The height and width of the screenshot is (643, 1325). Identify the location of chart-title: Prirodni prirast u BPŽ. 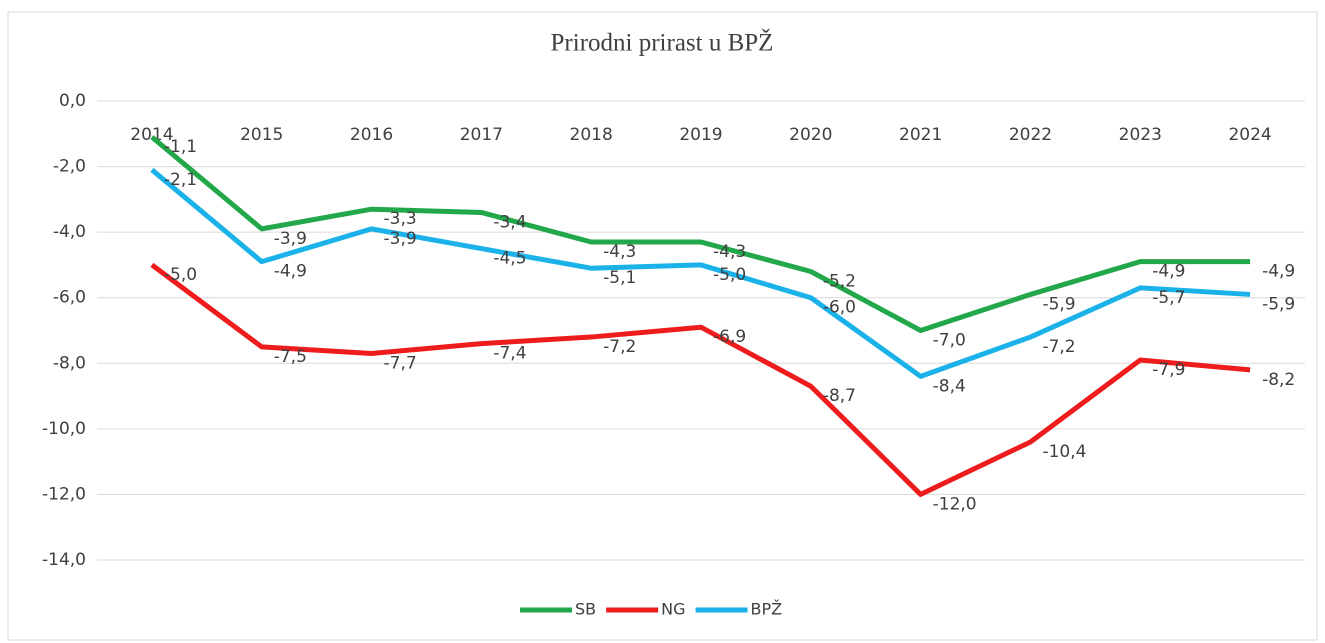
(662, 43).